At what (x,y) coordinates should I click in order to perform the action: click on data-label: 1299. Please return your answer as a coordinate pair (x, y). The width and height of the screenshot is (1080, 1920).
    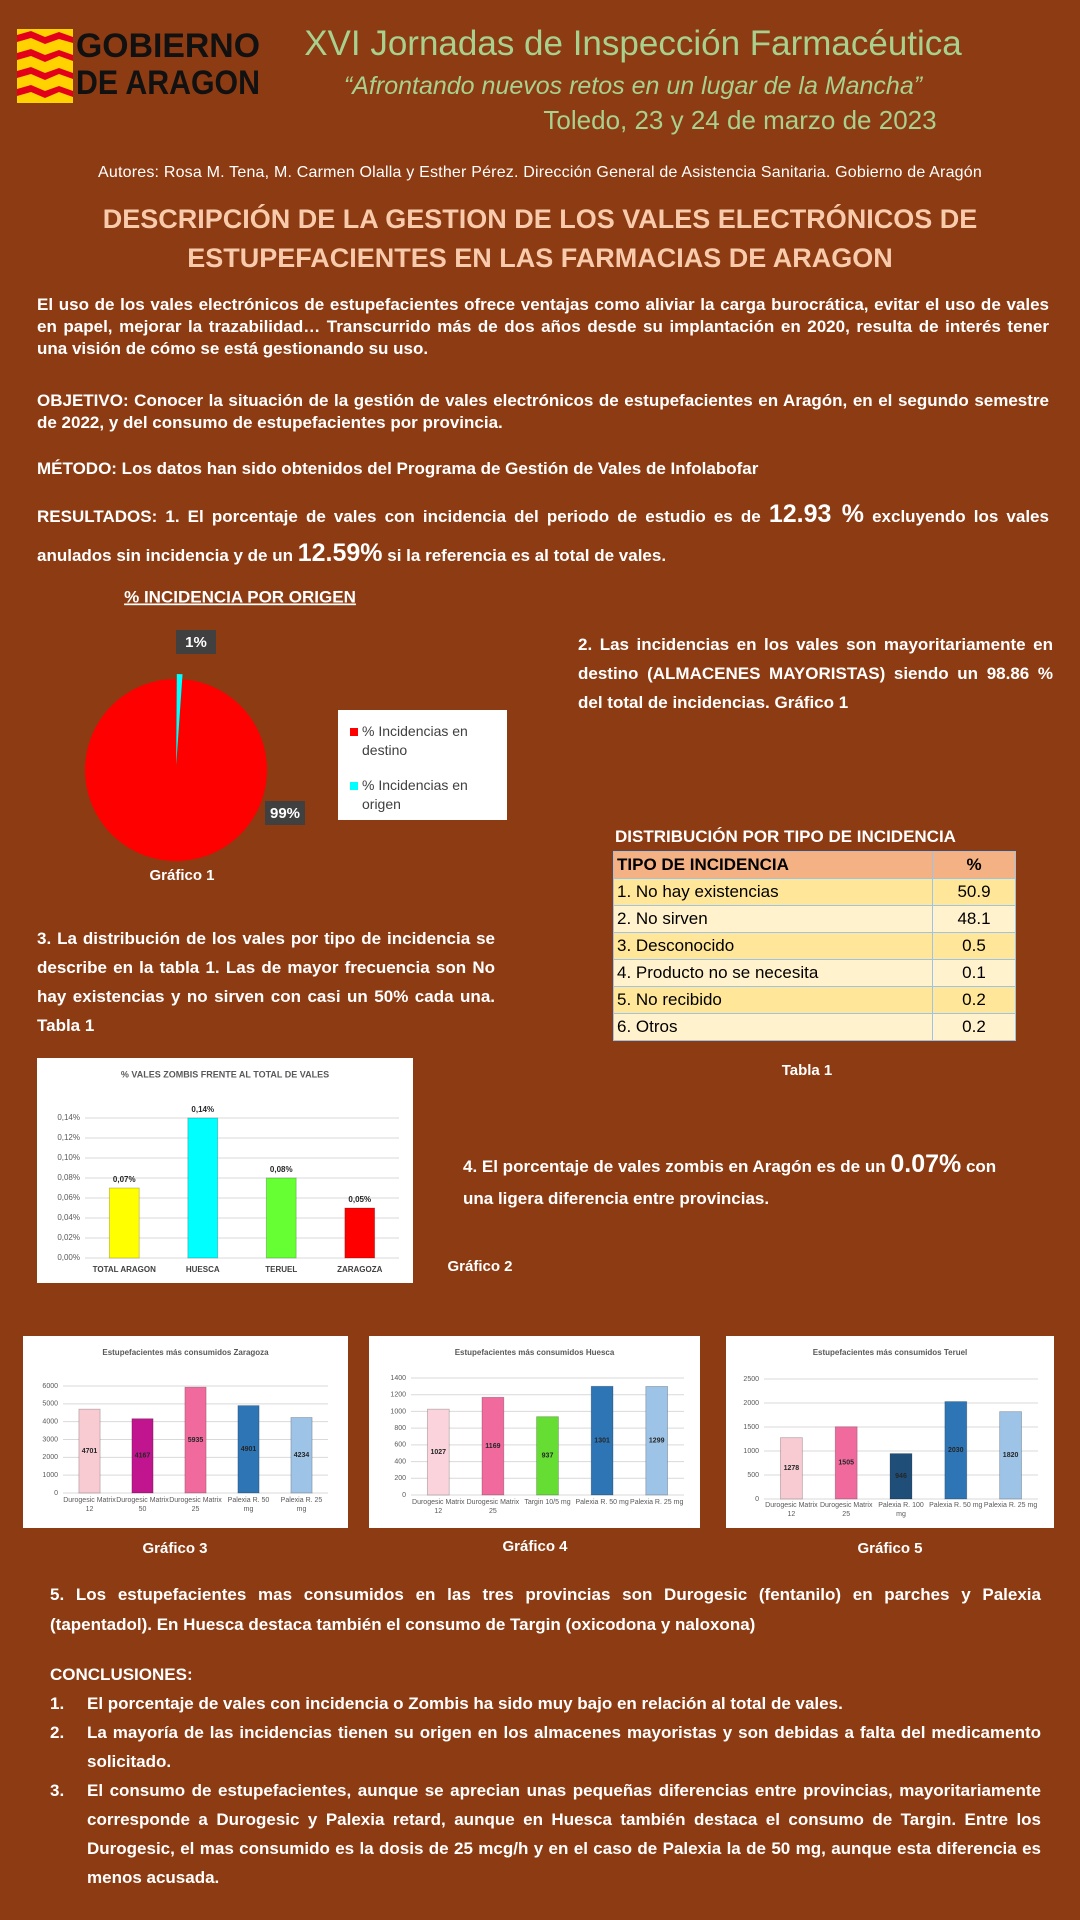
    Looking at the image, I should click on (657, 1441).